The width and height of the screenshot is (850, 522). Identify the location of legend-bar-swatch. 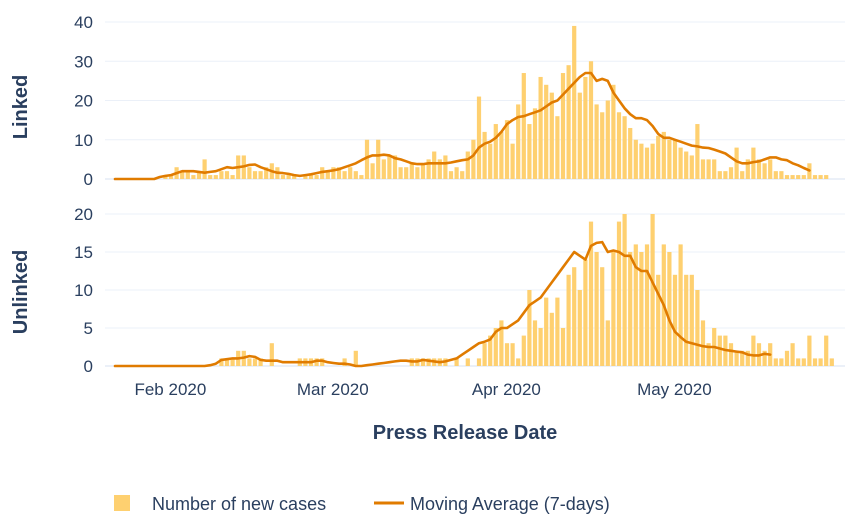
(122, 503).